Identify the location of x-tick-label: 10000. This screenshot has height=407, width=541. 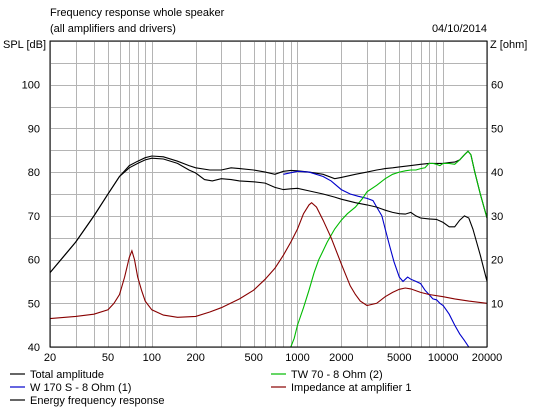
(443, 358).